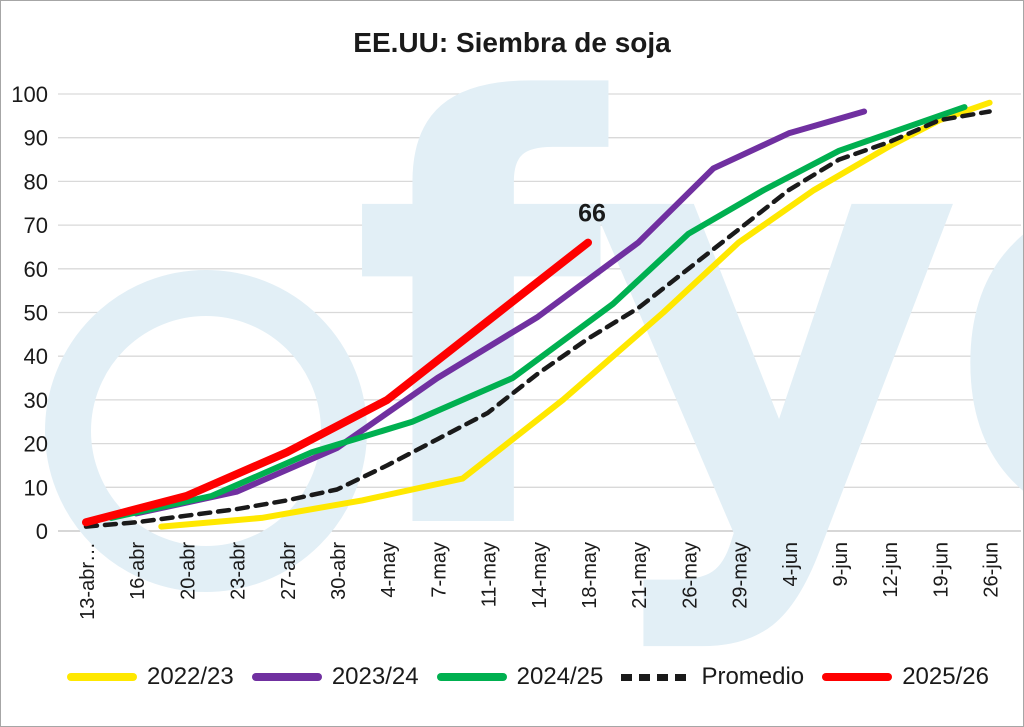  I want to click on chart-title: EE.UU: Siembra de soja, so click(512, 42).